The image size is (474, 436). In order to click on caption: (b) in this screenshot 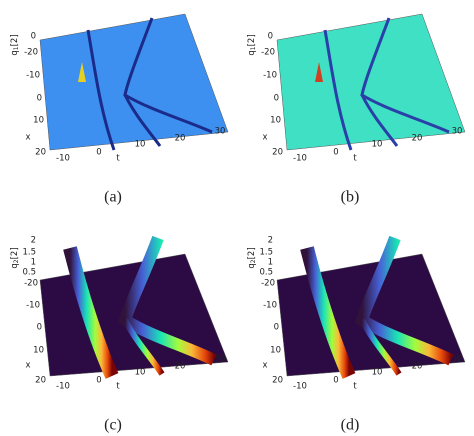, I will do `click(350, 197)`.